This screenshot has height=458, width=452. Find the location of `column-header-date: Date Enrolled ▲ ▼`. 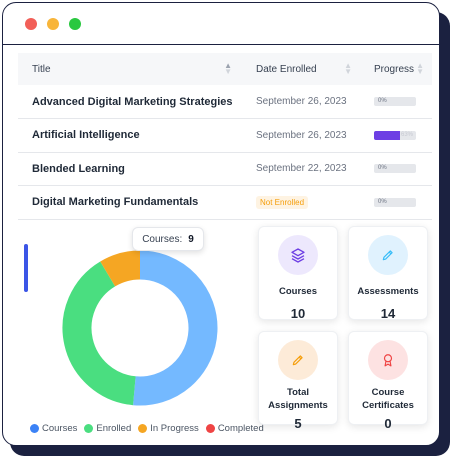

column-header-date: Date Enrolled ▲ ▼ is located at coordinates (300, 69).